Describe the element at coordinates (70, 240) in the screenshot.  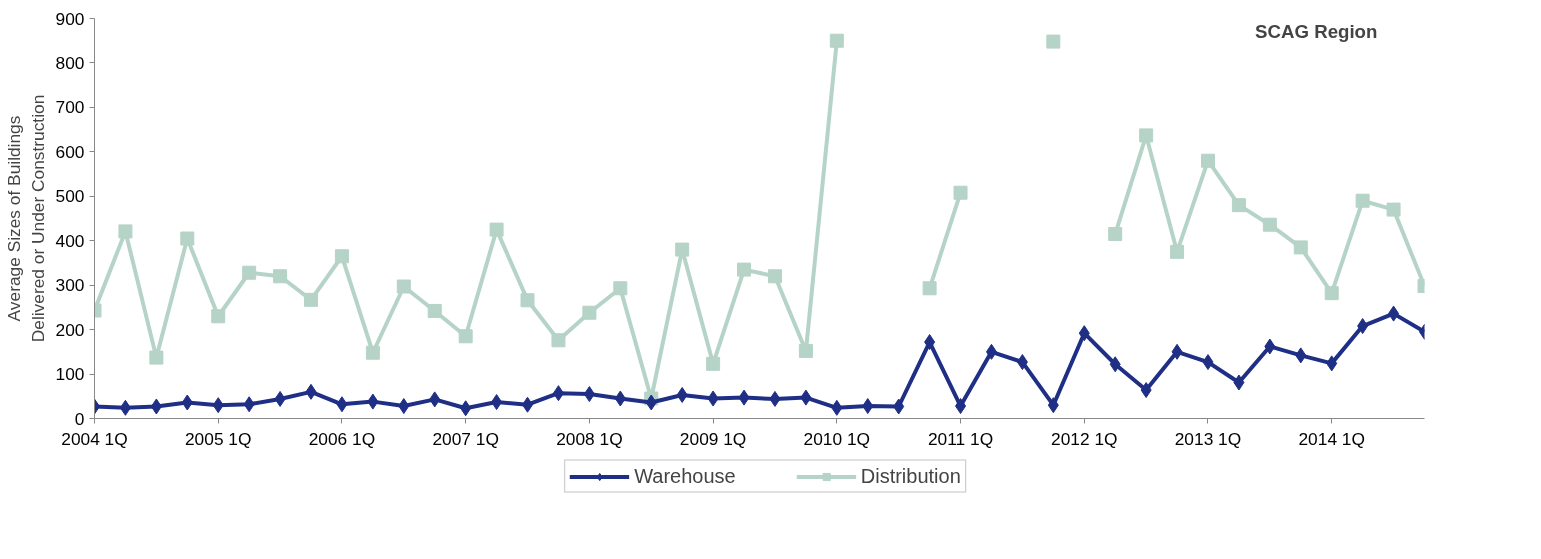
I see `y-tick-label: 400` at that location.